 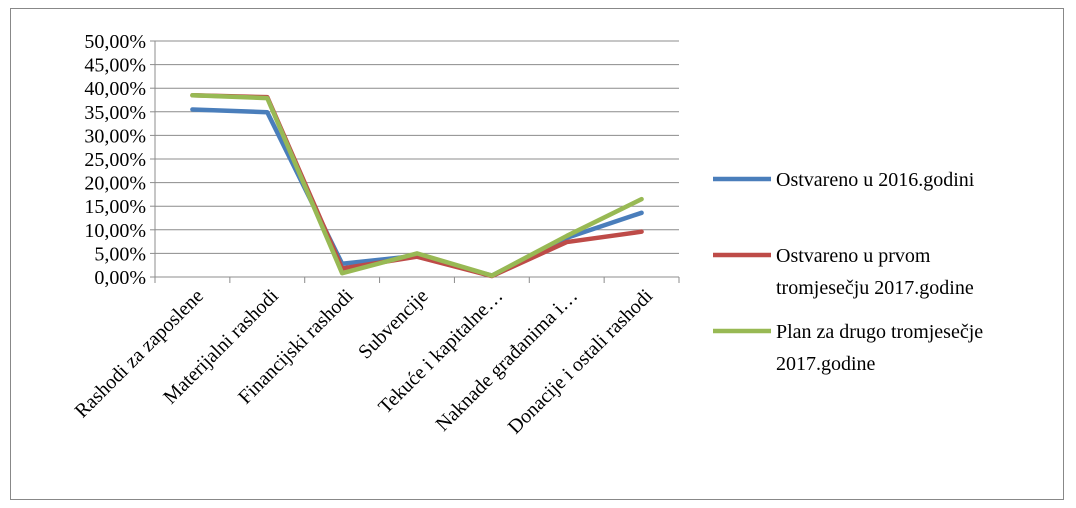 What do you see at coordinates (875, 180) in the screenshot?
I see `legend-entry-1: Ostvareno u 2016.godini` at bounding box center [875, 180].